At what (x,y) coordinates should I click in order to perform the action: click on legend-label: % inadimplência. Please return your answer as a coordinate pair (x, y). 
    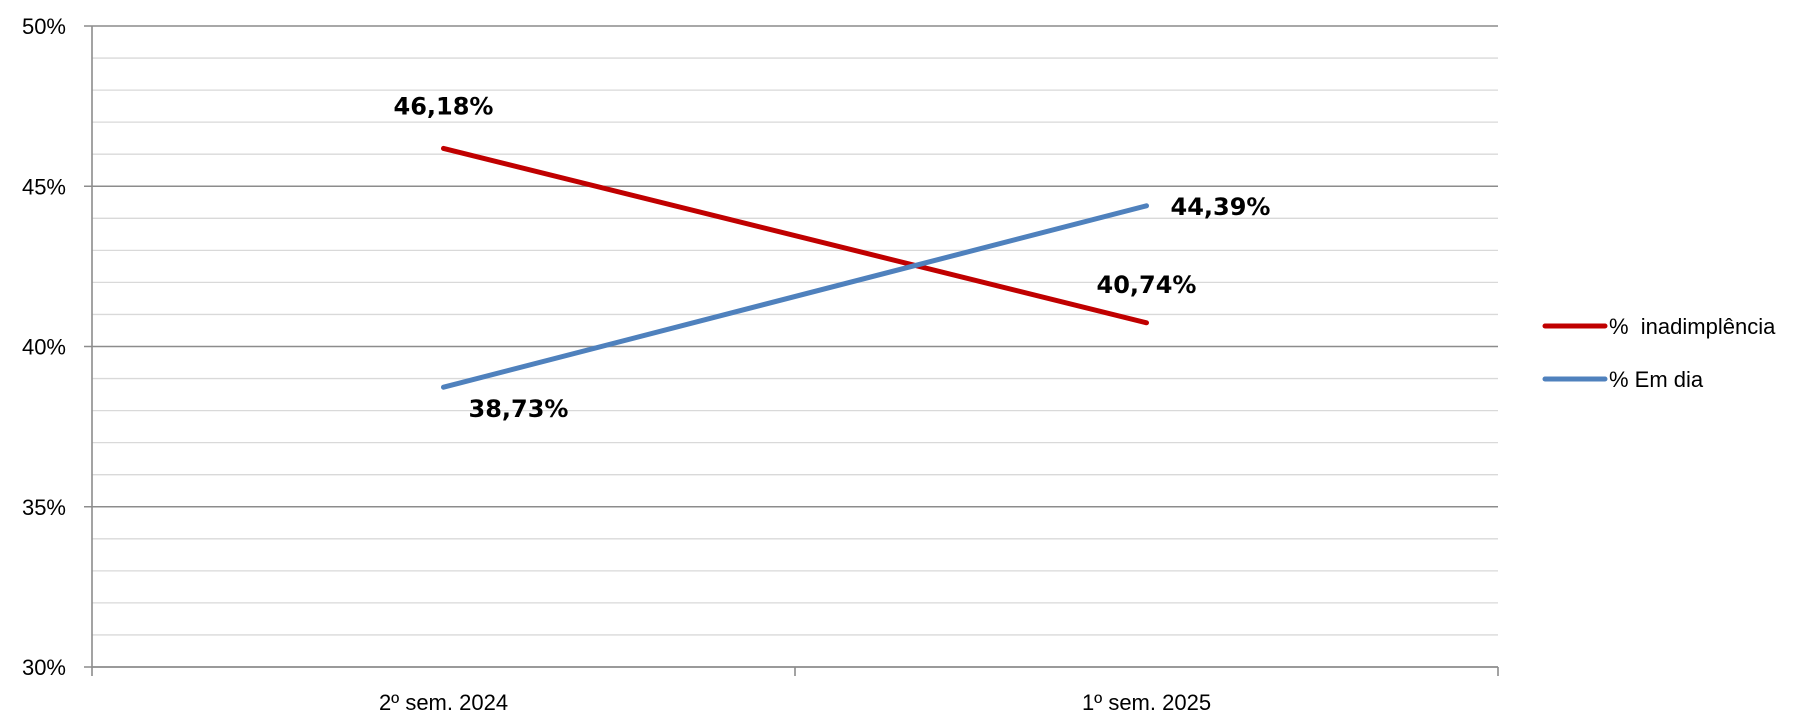
    Looking at the image, I should click on (1692, 326).